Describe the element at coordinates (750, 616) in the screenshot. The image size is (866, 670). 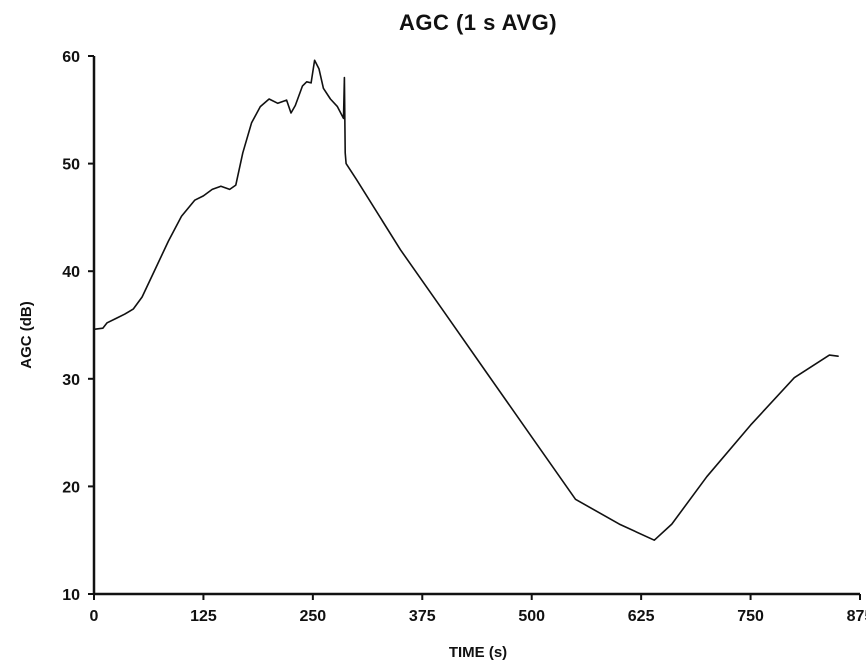
I see `x-tick-label: 750` at that location.